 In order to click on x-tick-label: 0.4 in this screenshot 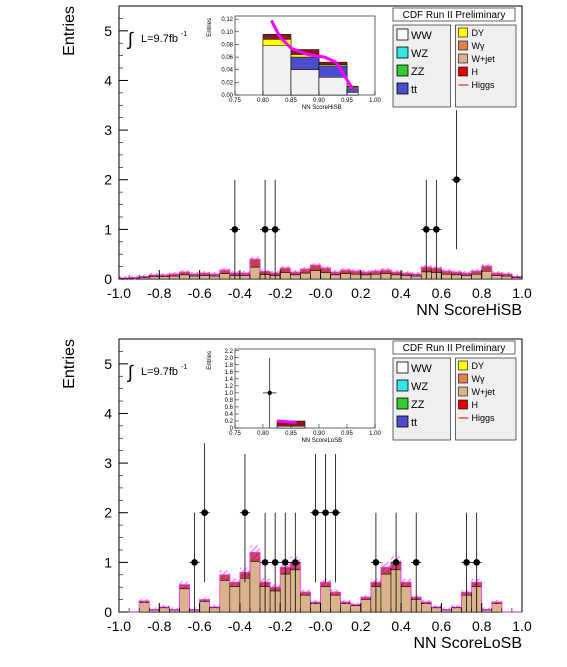, I will do `click(401, 626)`.